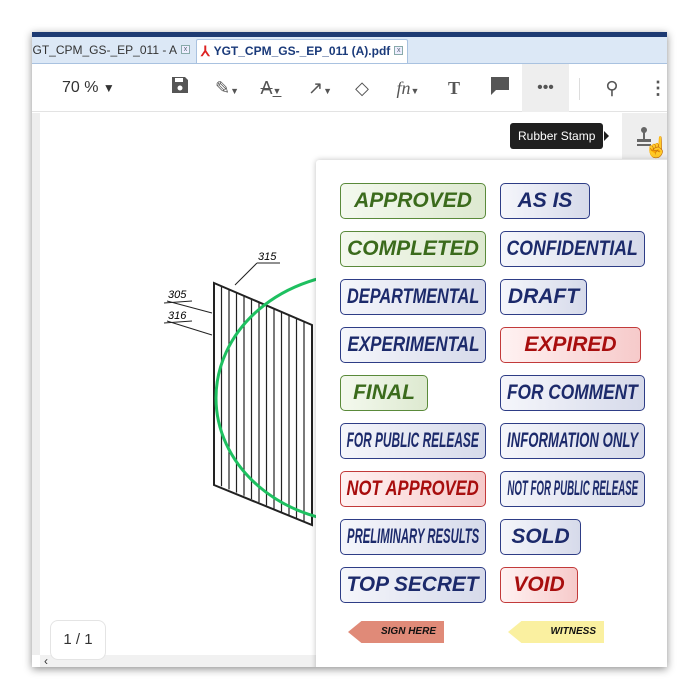  Describe the element at coordinates (655, 148) in the screenshot. I see `hand-cursor-icon: ☝` at that location.